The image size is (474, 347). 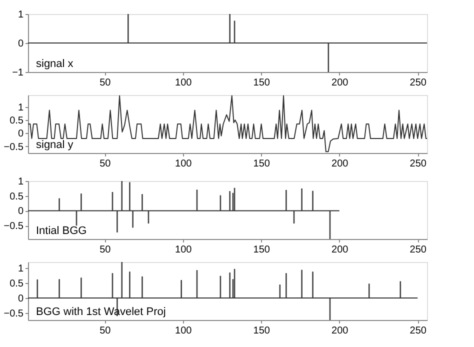 I want to click on line-series, so click(x=228, y=123).